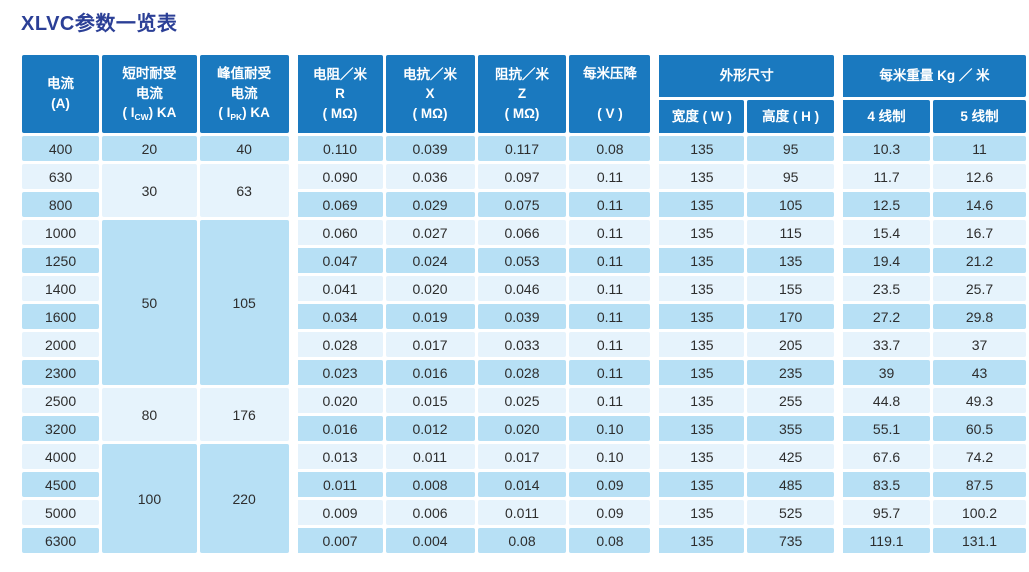 This screenshot has width=1029, height=572. I want to click on cell-resistance: 0.047, so click(337, 260).